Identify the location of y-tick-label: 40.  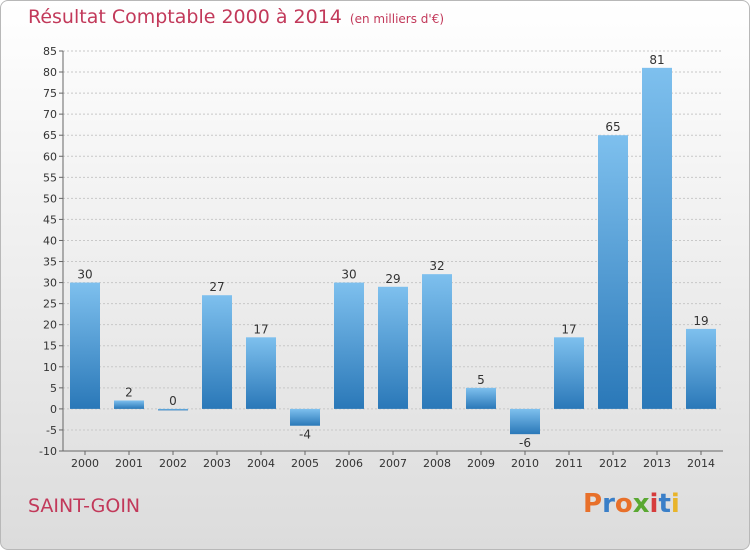
(50, 240).